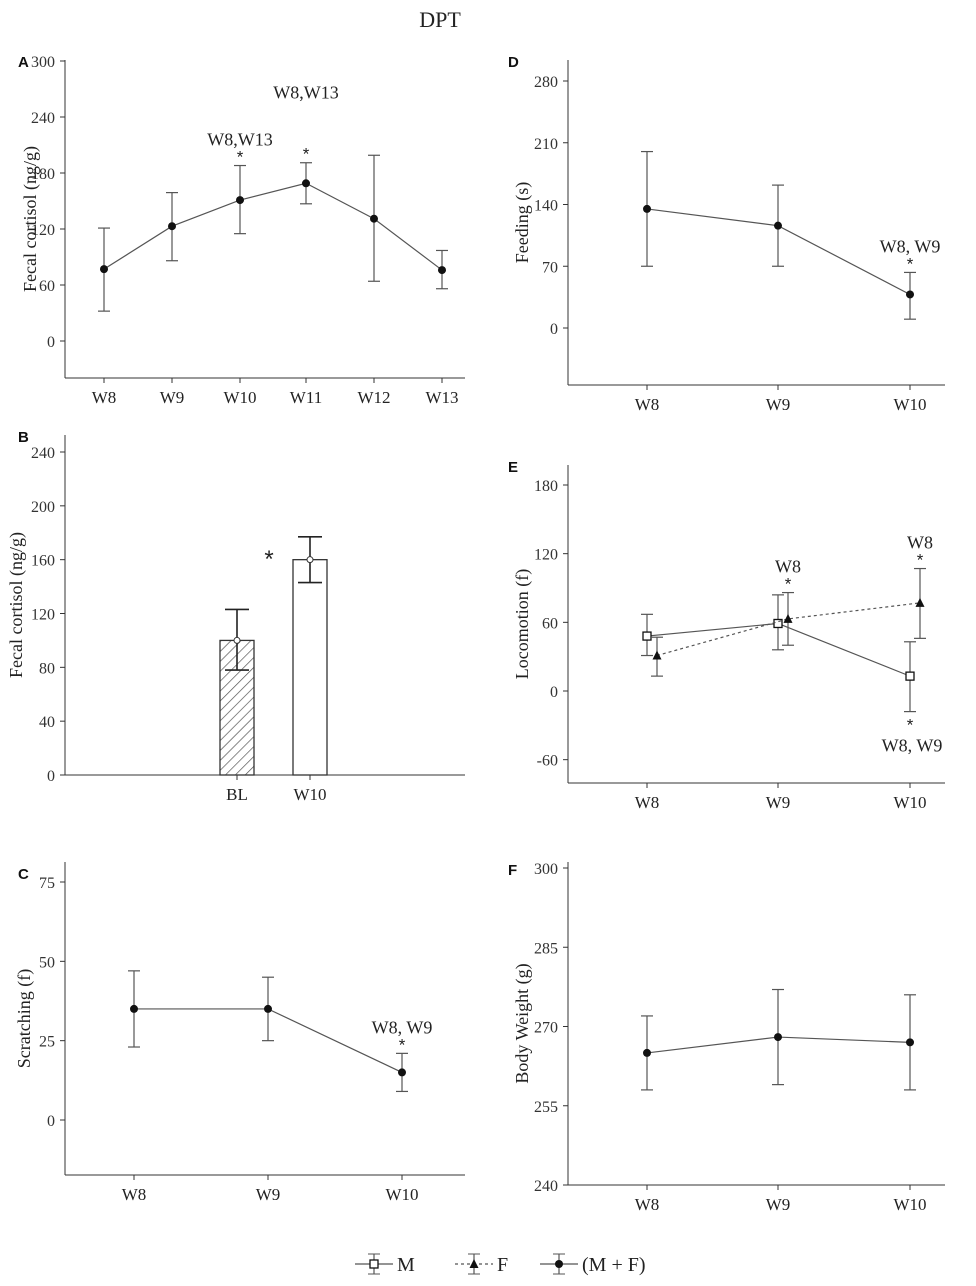 The height and width of the screenshot is (1286, 976). I want to click on figure-title: DPT, so click(440, 19).